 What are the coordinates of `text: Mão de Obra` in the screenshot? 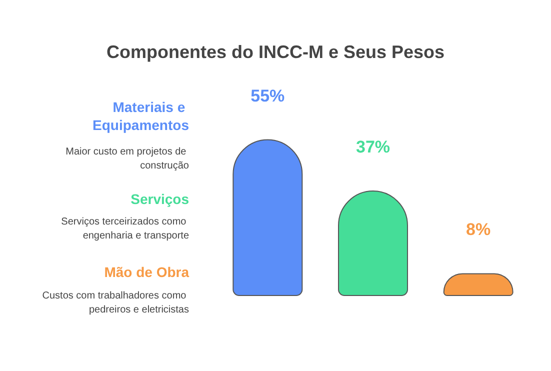 It's located at (147, 272).